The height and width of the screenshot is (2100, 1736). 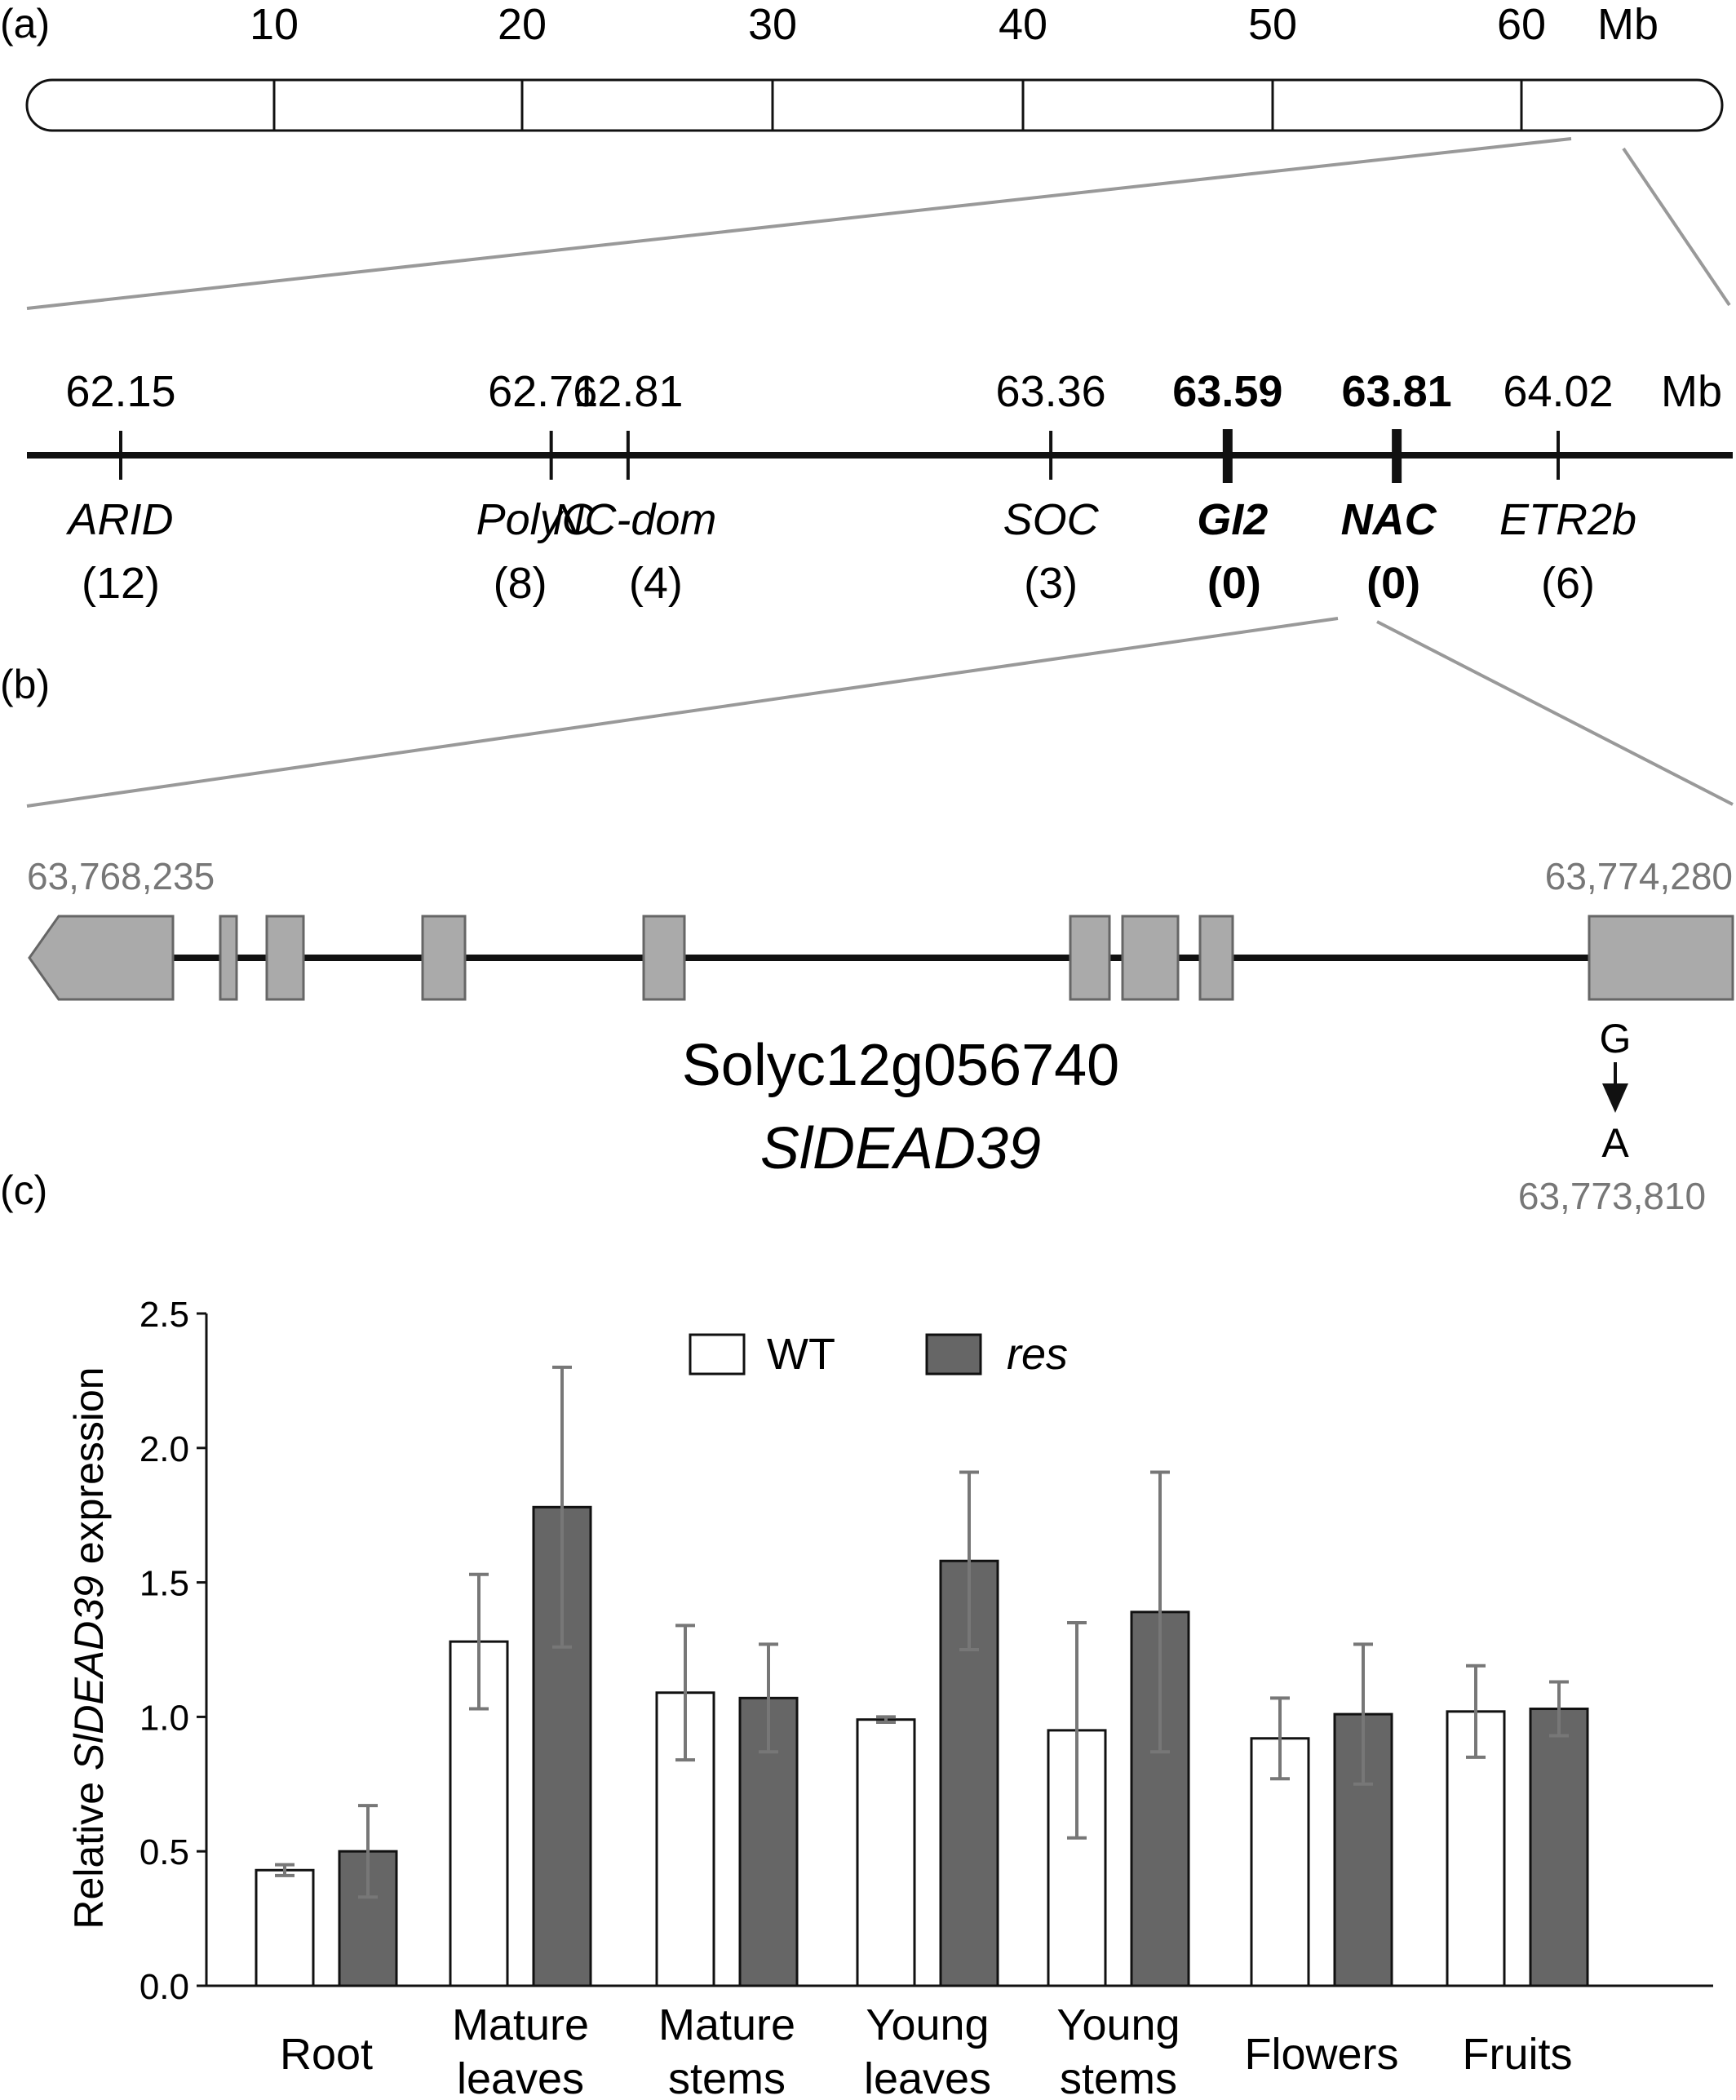 What do you see at coordinates (121, 876) in the screenshot?
I see `gene-start-coord: 63,768,235` at bounding box center [121, 876].